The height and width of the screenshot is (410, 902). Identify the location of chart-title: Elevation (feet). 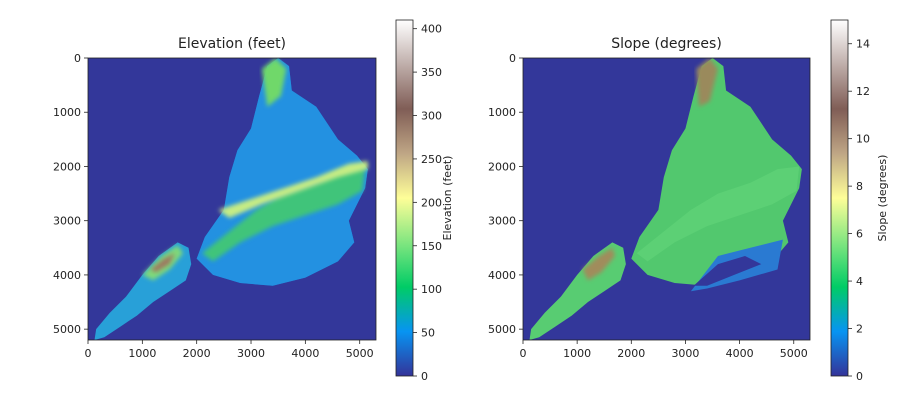
(232, 44).